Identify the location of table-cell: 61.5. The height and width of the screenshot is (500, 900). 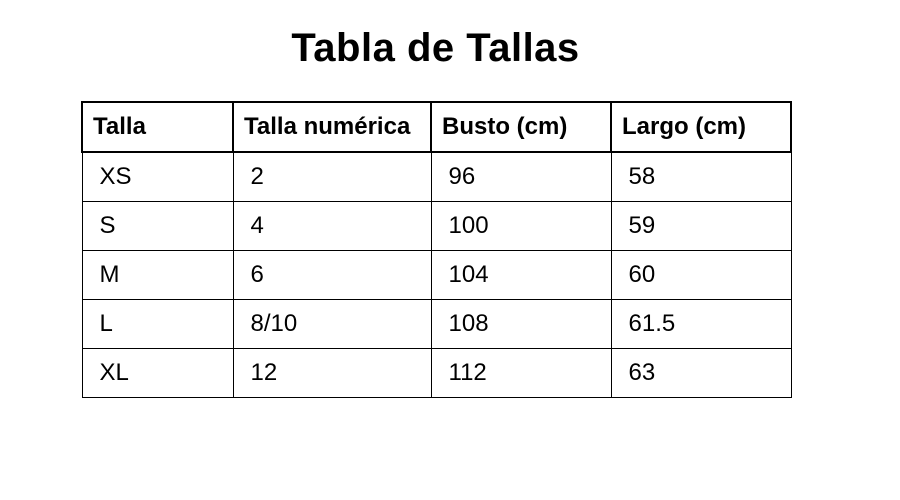
(701, 324).